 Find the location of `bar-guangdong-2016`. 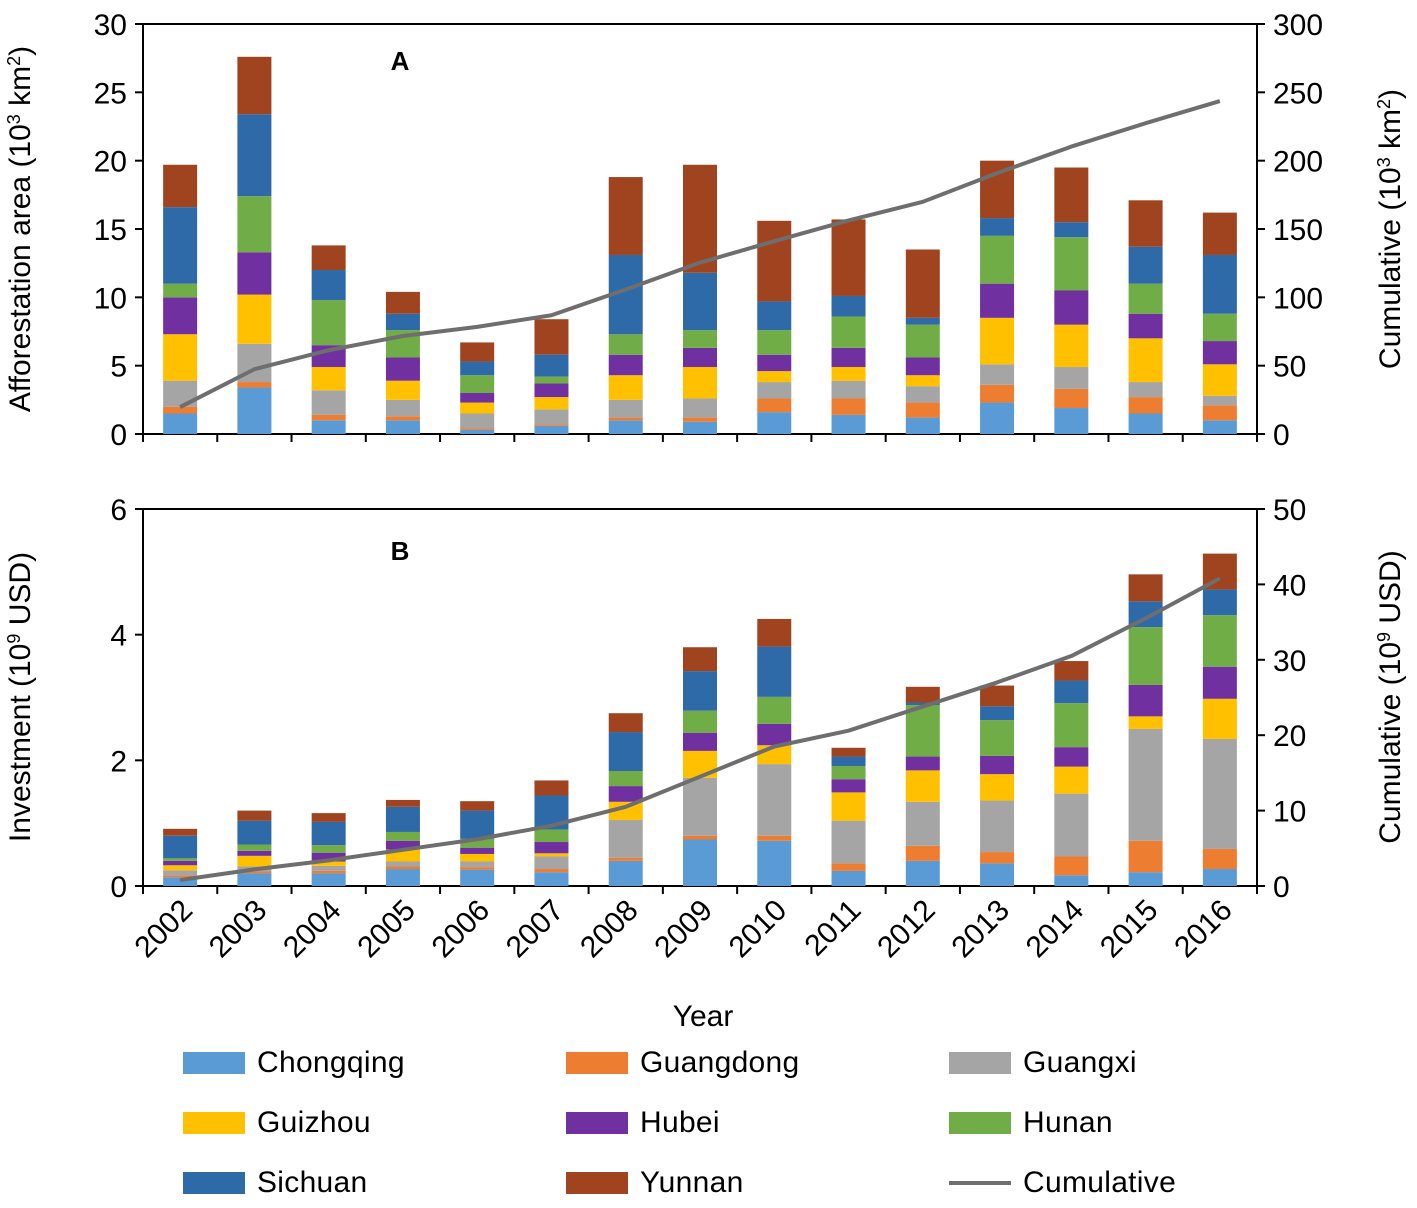

bar-guangdong-2016 is located at coordinates (1219, 859).